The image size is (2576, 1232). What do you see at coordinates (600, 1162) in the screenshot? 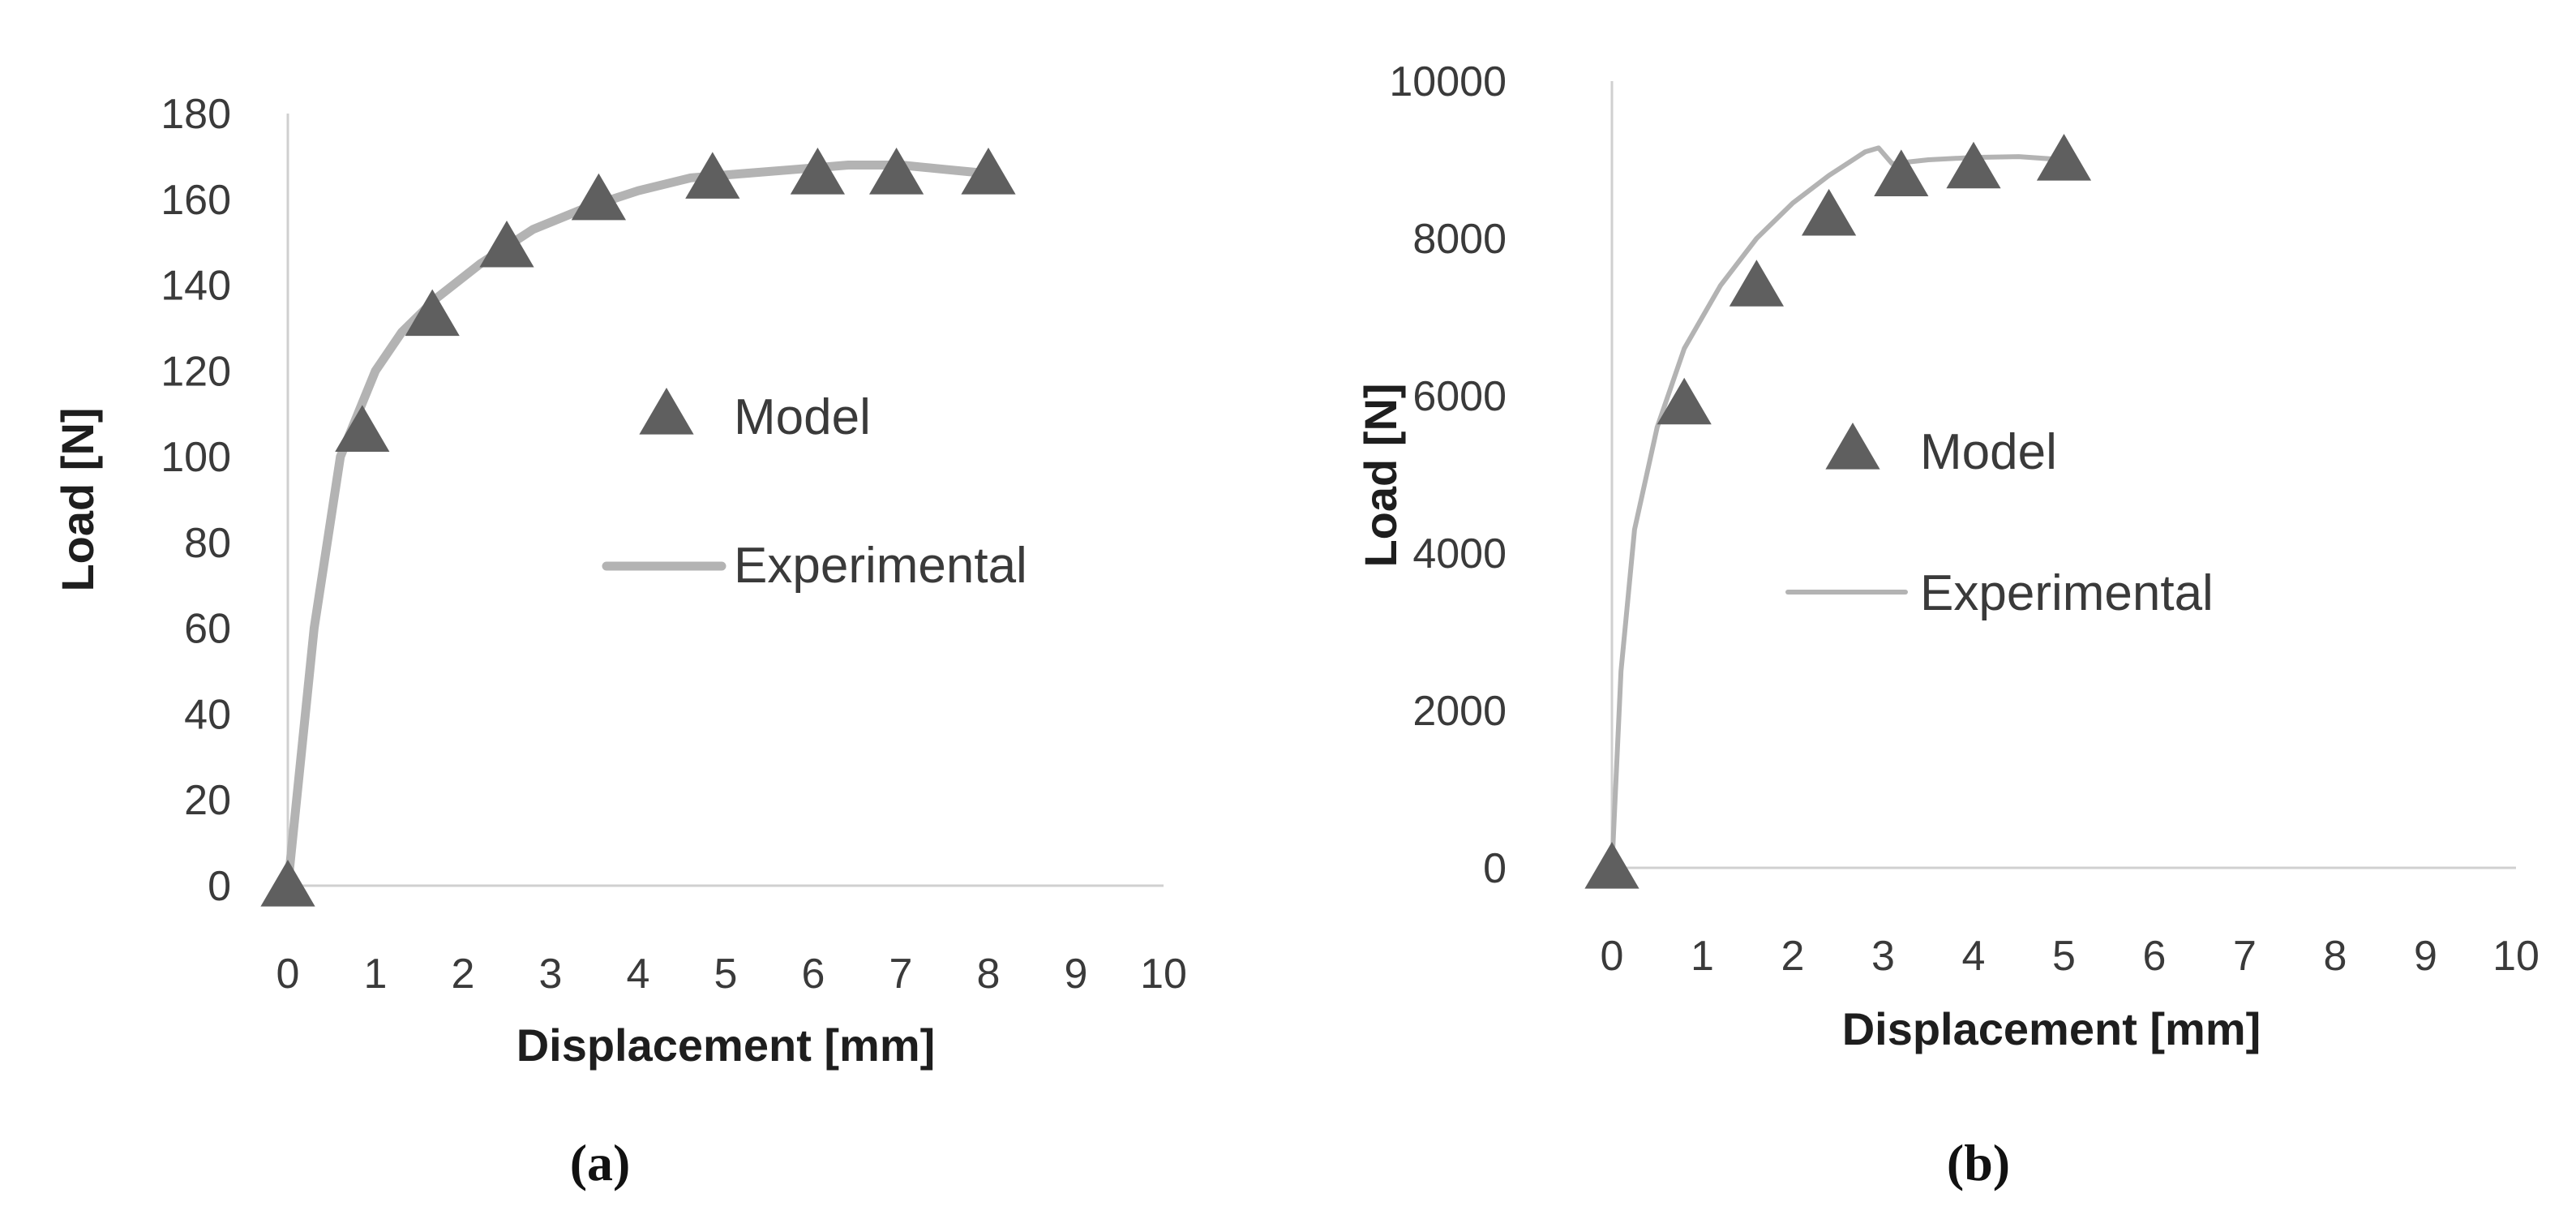
I see `panel-label: (a)` at bounding box center [600, 1162].